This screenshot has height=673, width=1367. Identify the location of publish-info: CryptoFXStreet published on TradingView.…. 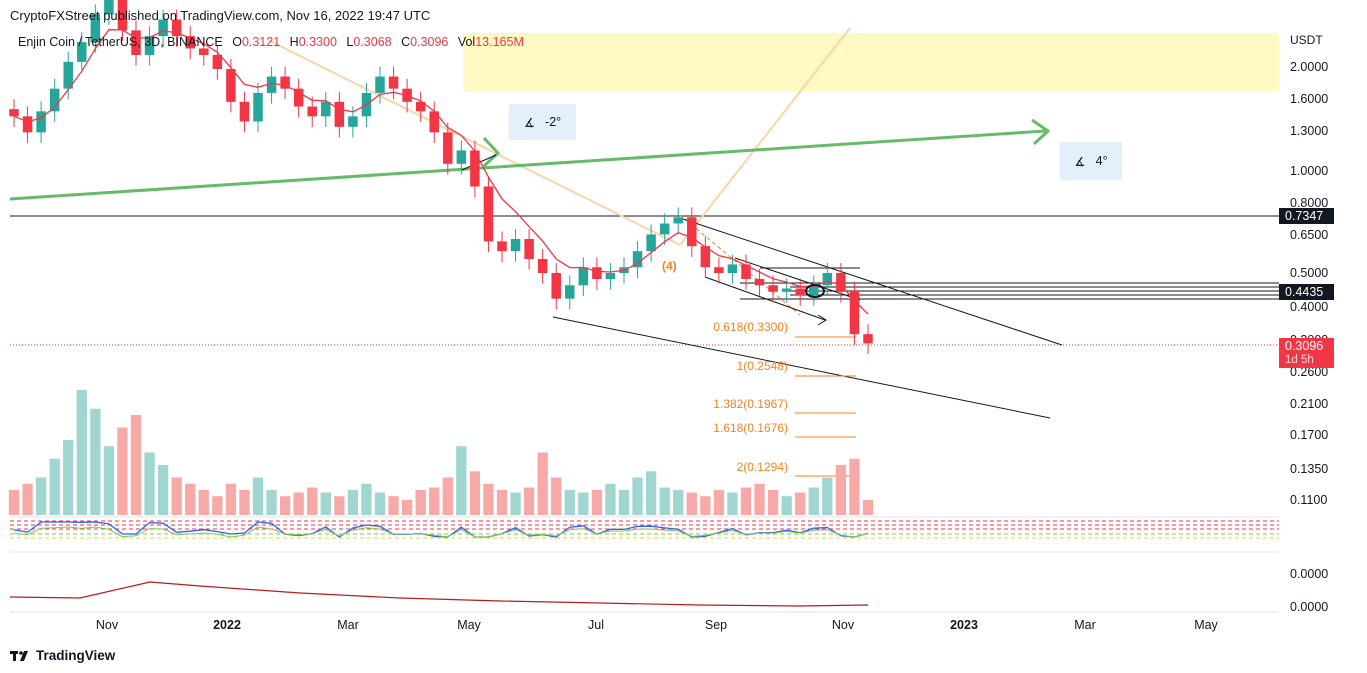
(220, 15).